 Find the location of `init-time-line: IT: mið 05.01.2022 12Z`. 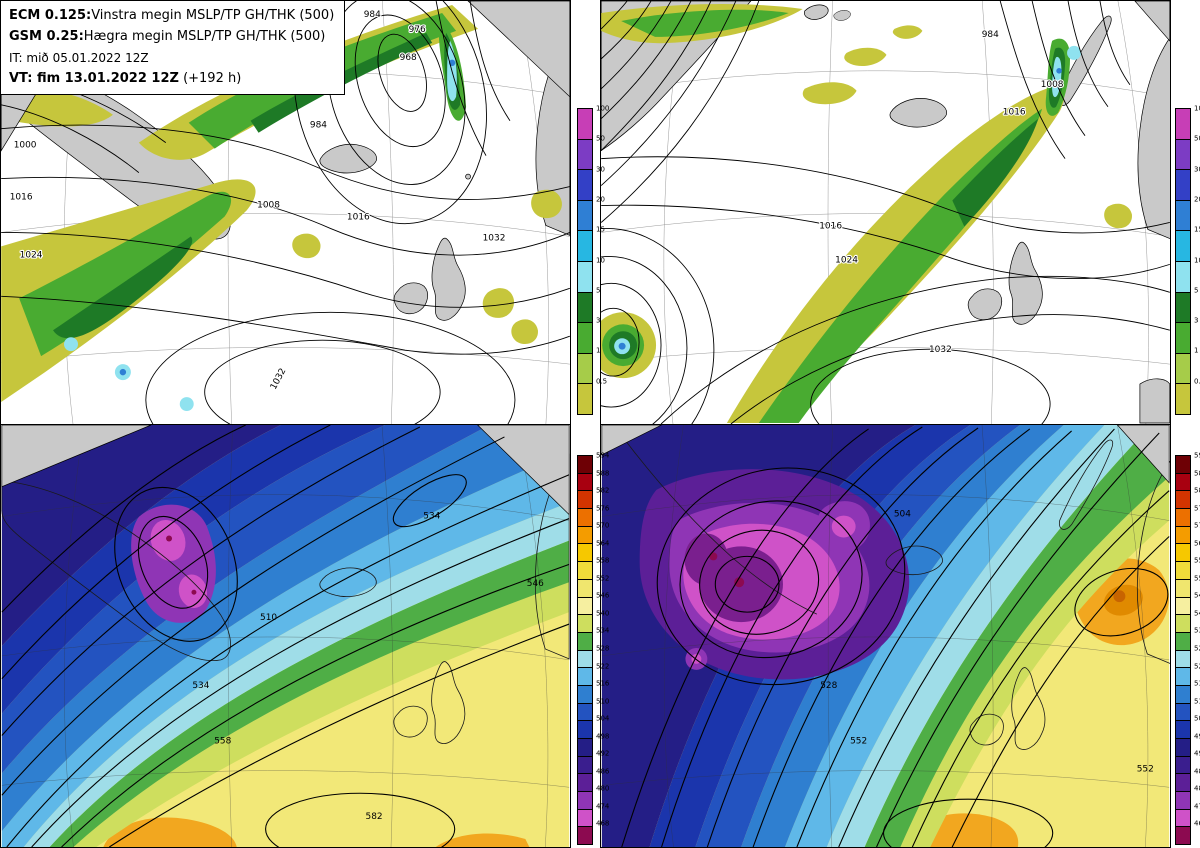

init-time-line: IT: mið 05.01.2022 12Z is located at coordinates (171, 58).